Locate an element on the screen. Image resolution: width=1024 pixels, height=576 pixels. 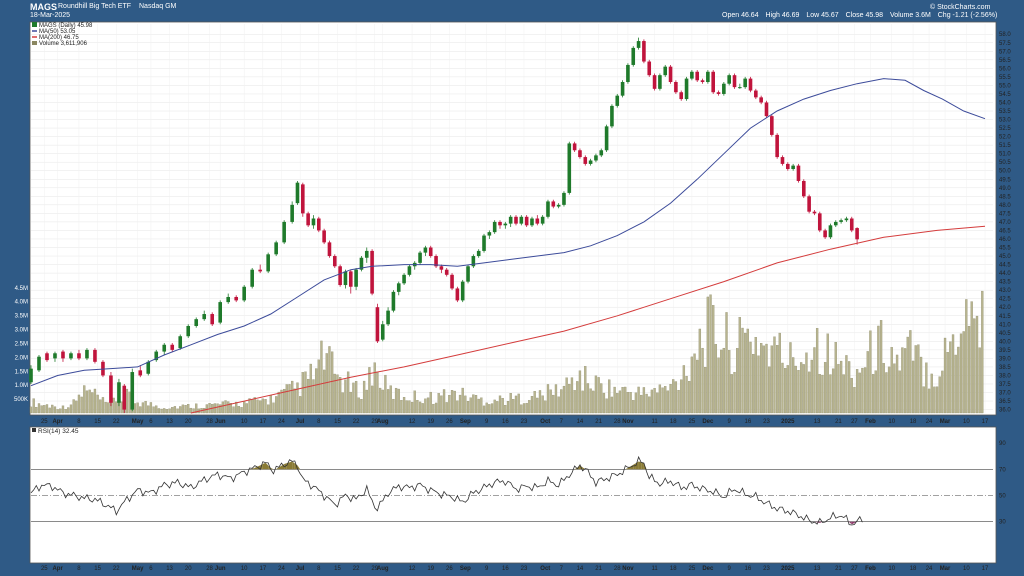
x-tick-label: Nov is located at coordinates (628, 569).